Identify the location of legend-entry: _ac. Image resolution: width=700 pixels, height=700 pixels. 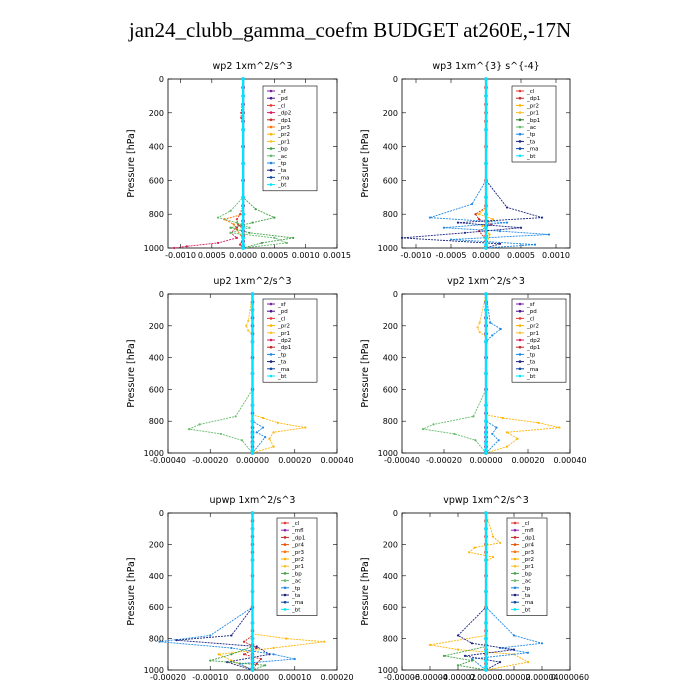
(282, 157).